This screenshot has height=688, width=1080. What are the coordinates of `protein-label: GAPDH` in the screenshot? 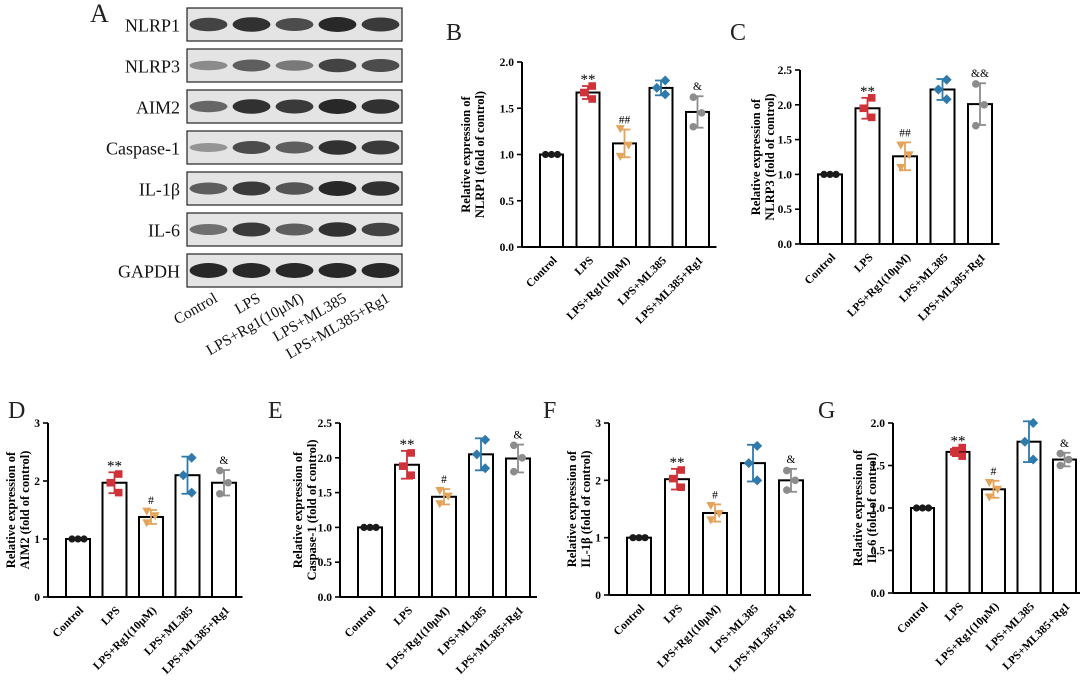 It's located at (149, 272).